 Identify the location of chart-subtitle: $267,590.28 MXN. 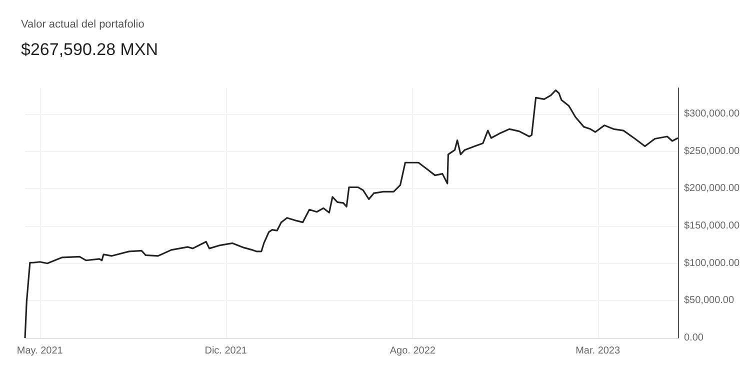
(89, 49).